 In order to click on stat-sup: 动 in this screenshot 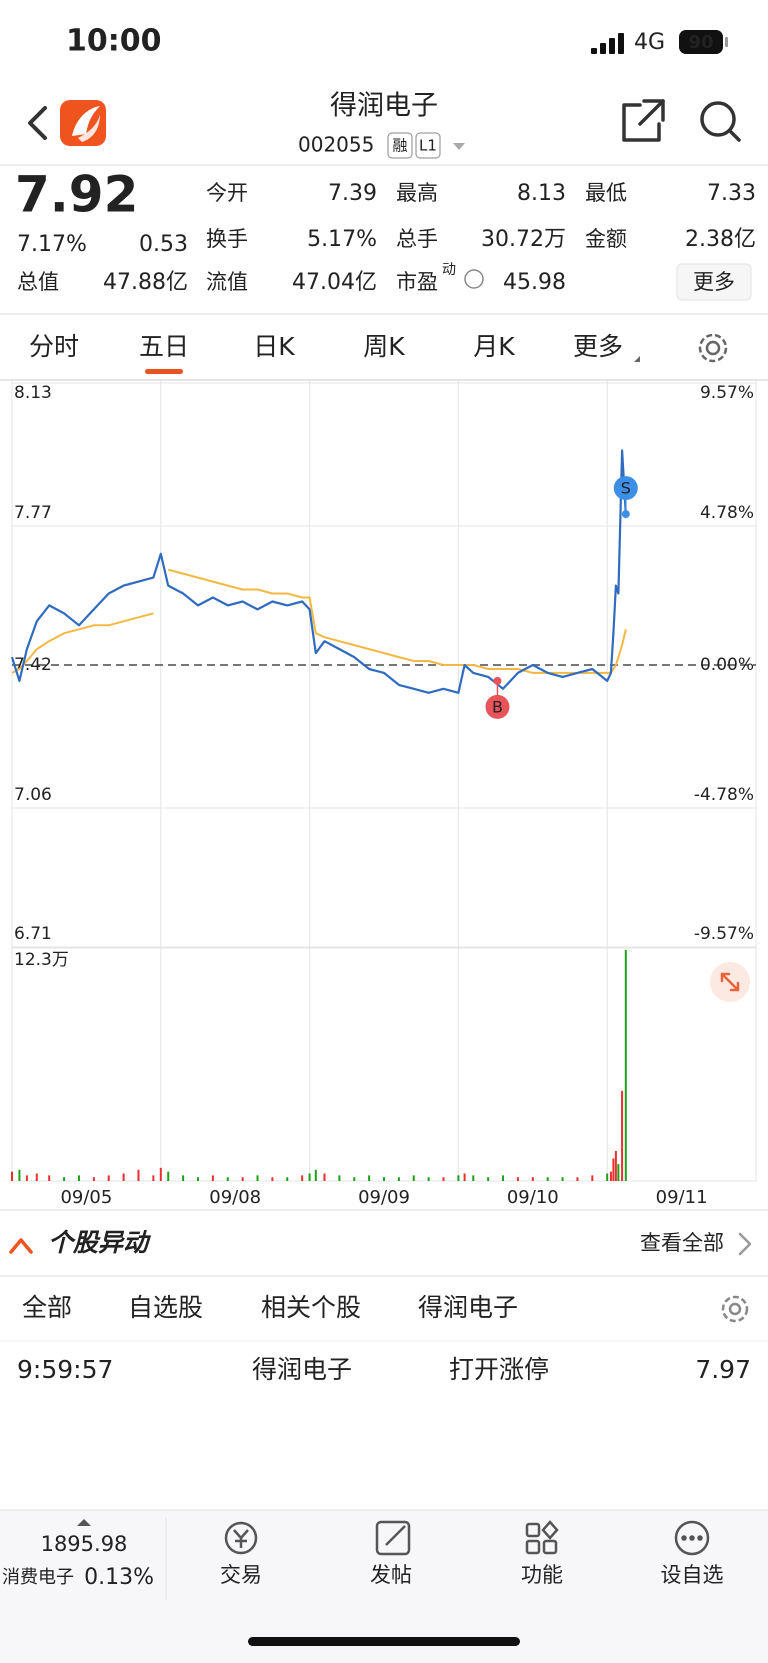, I will do `click(449, 270)`.